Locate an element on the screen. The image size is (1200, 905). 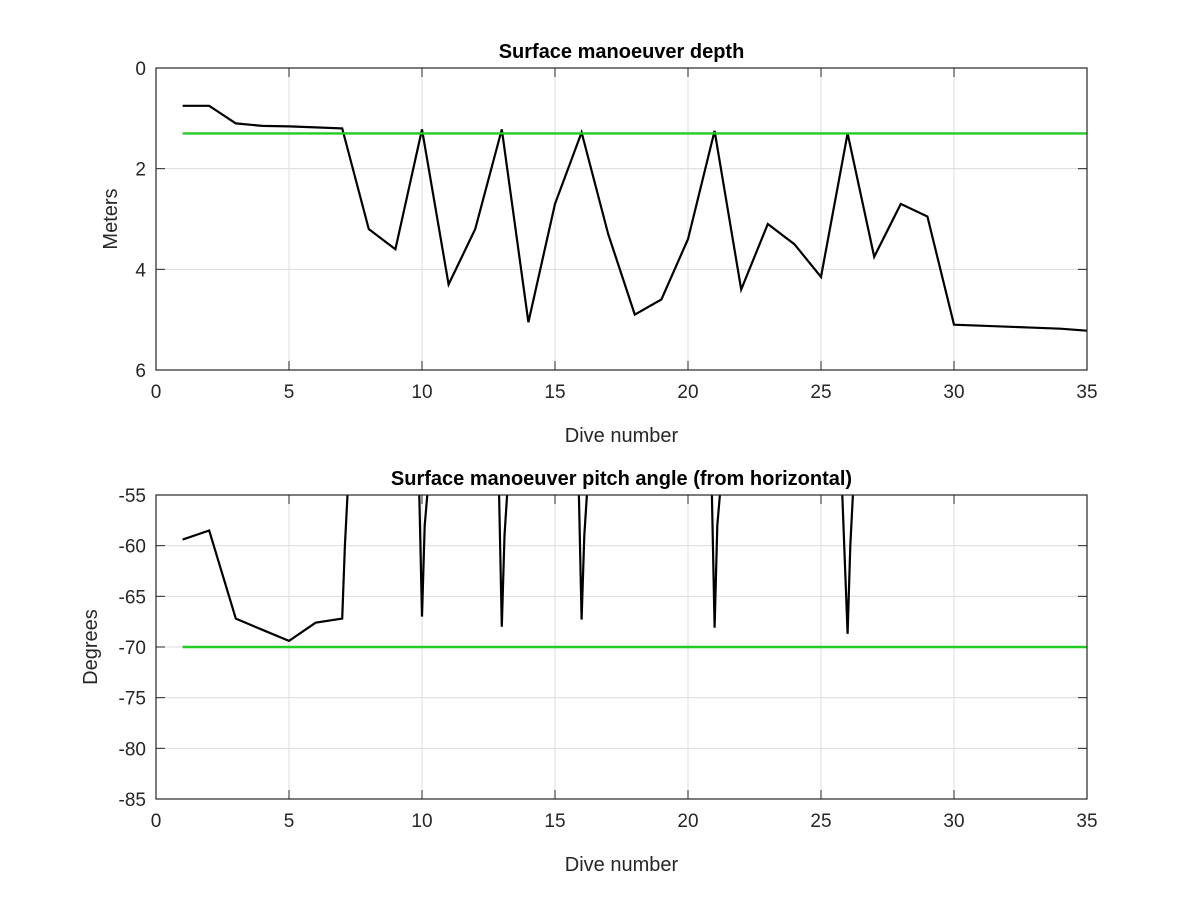
panel-1-x-tick-label: 35 is located at coordinates (1086, 392).